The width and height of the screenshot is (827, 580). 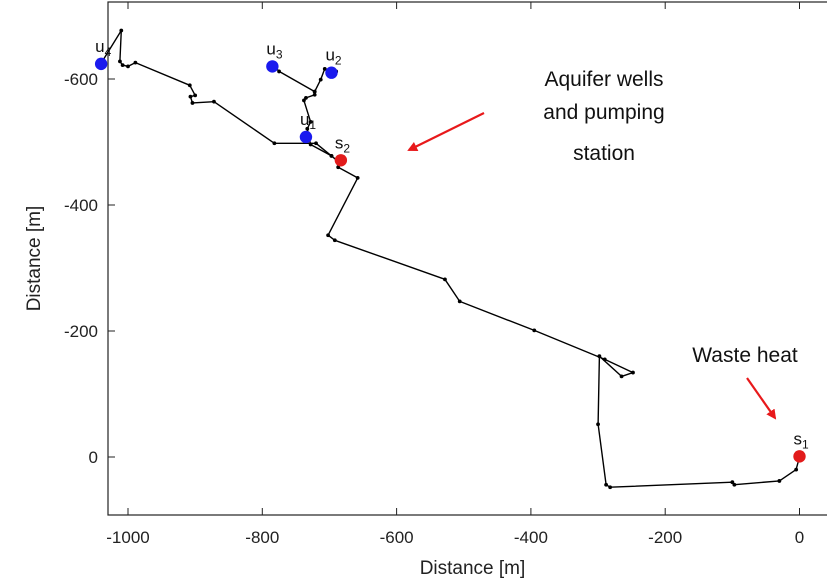 What do you see at coordinates (93, 457) in the screenshot?
I see `y-tick-label: 0` at bounding box center [93, 457].